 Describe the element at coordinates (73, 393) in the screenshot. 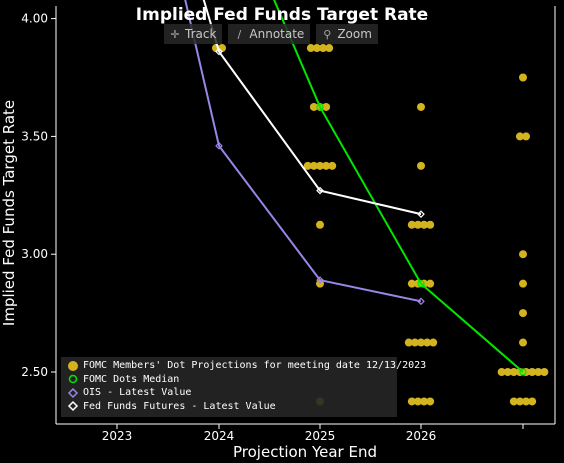

I see `legend-ois-symbol` at that location.